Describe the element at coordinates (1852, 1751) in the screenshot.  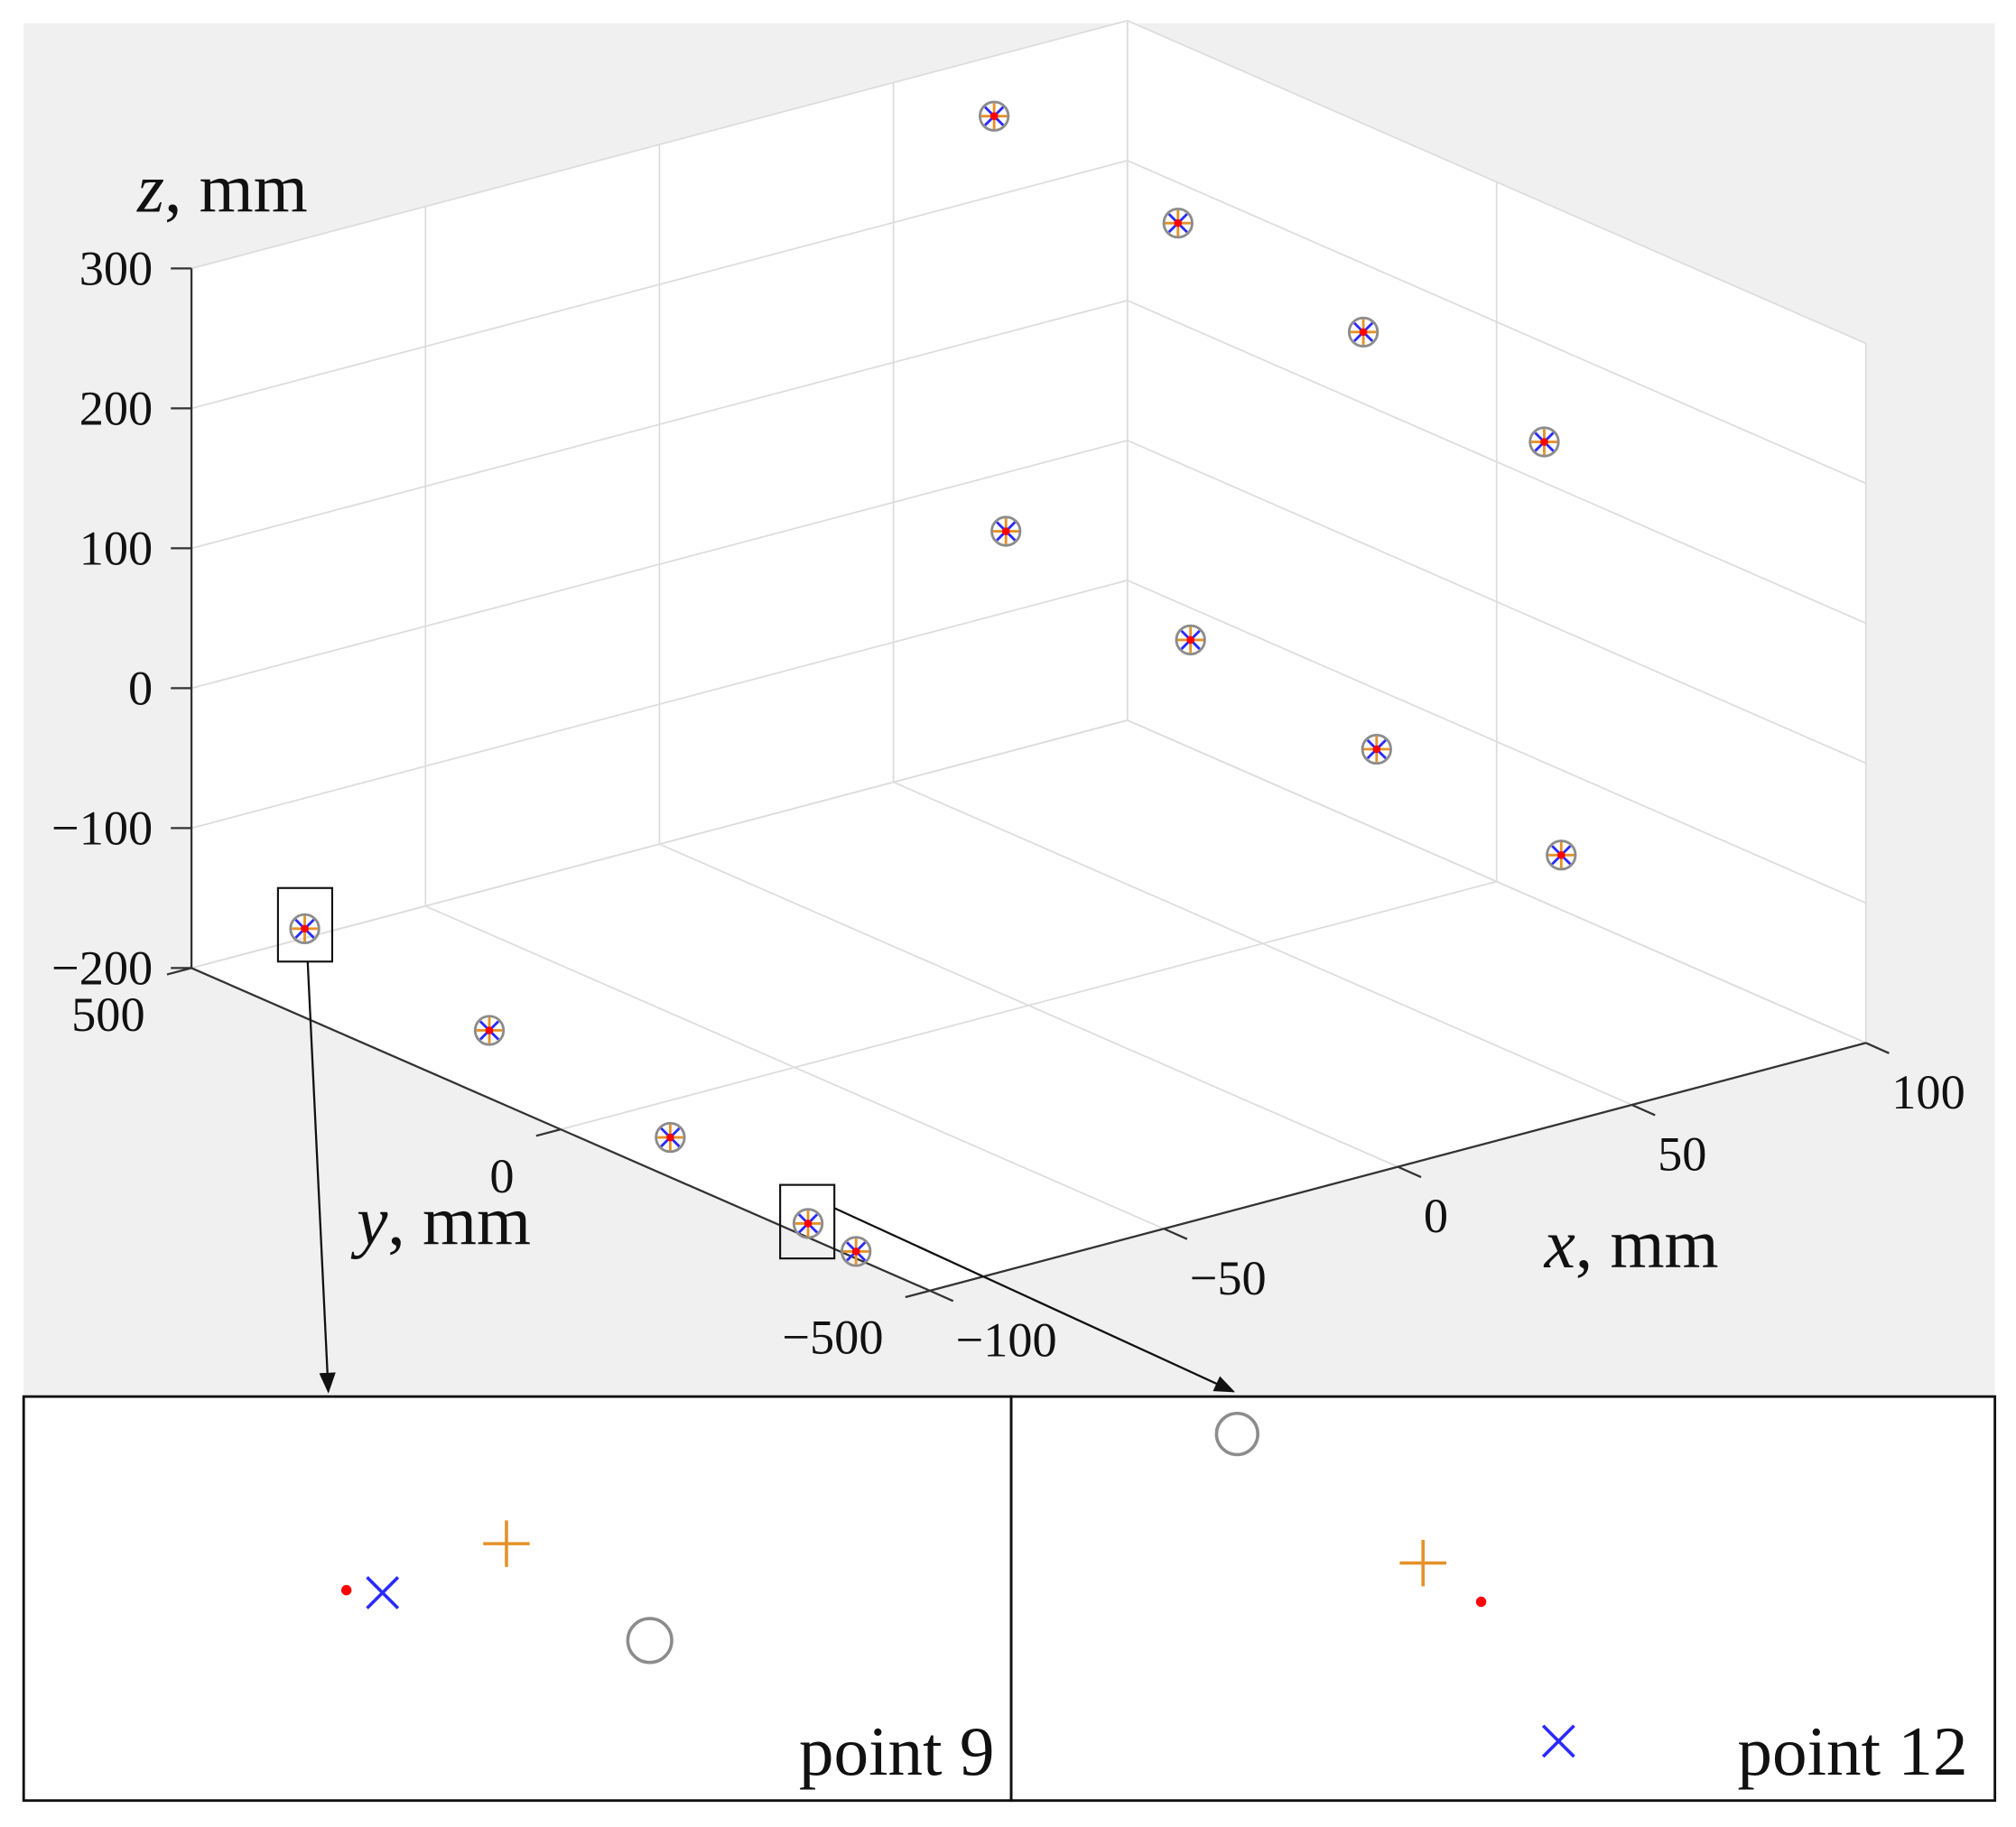
I see `inset-label: point 12` at that location.